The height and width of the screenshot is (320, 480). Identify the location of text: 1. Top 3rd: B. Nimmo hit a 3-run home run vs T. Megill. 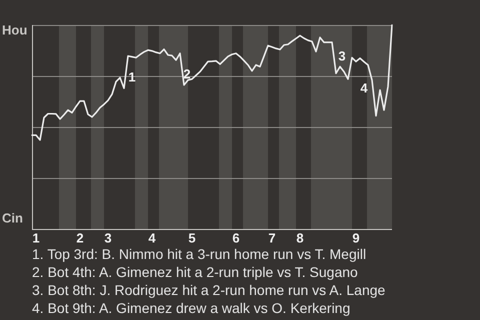
(200, 254).